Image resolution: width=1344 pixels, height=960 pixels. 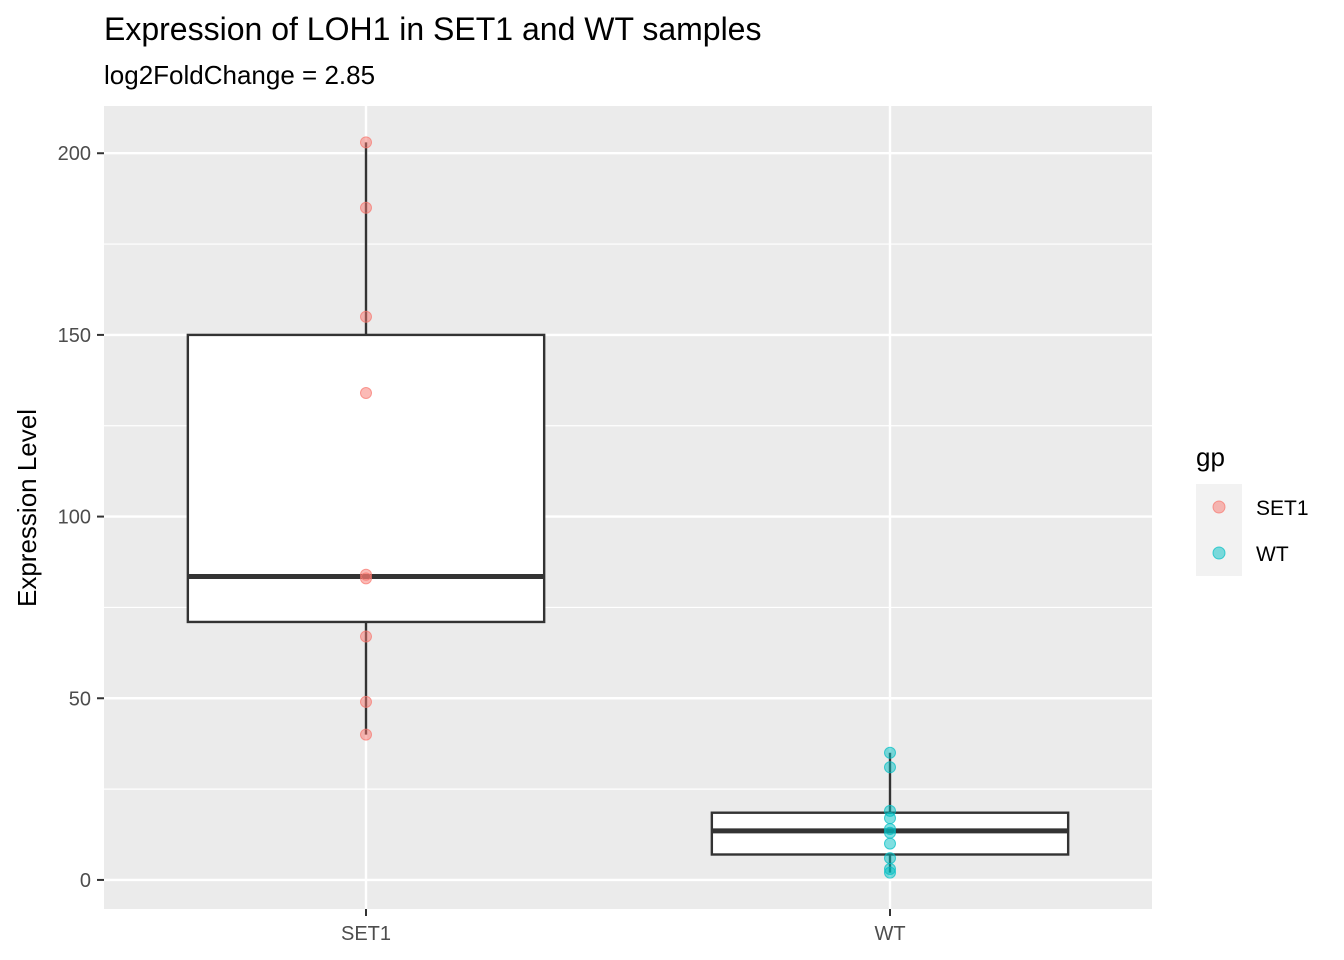 I want to click on legend-title: gp, so click(x=1210, y=457).